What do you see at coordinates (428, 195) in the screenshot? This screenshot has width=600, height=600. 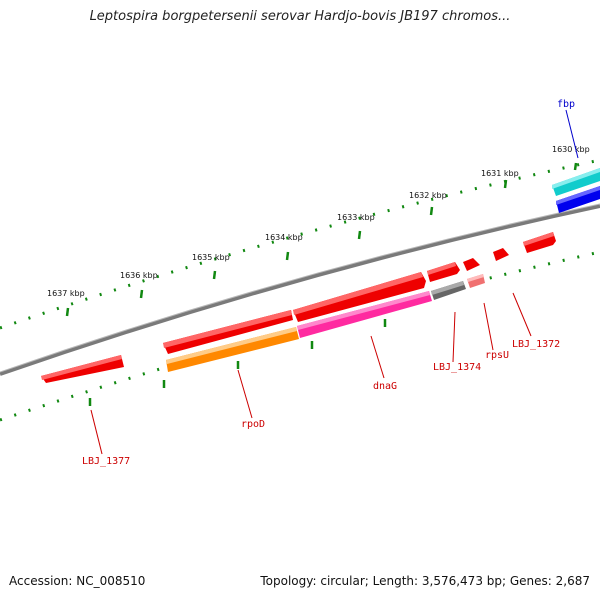 I see `kbp-label-1632: 1632 kbp` at bounding box center [428, 195].